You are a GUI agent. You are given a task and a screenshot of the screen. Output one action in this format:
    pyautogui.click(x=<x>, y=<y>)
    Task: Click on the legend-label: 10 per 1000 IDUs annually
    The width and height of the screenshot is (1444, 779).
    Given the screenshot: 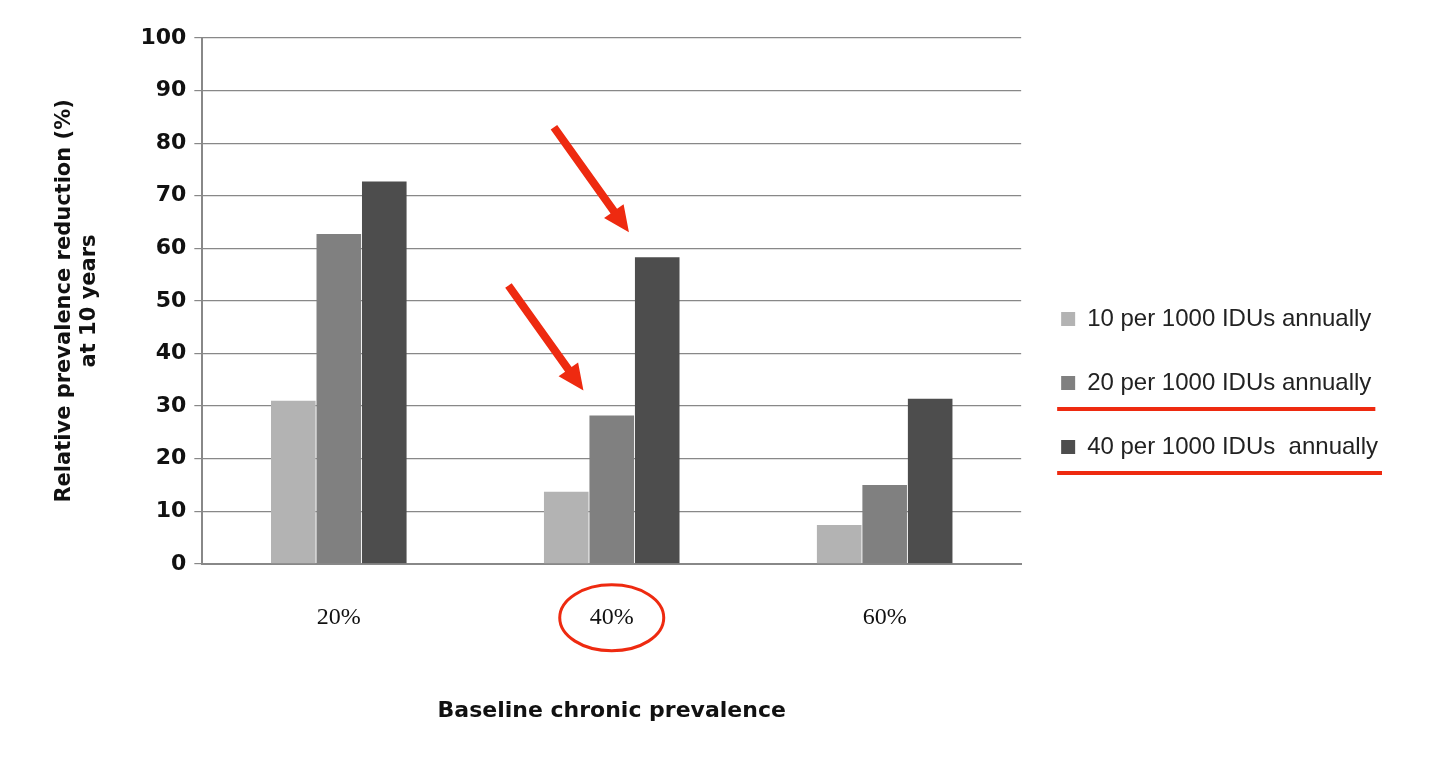 What is the action you would take?
    pyautogui.click(x=1229, y=317)
    